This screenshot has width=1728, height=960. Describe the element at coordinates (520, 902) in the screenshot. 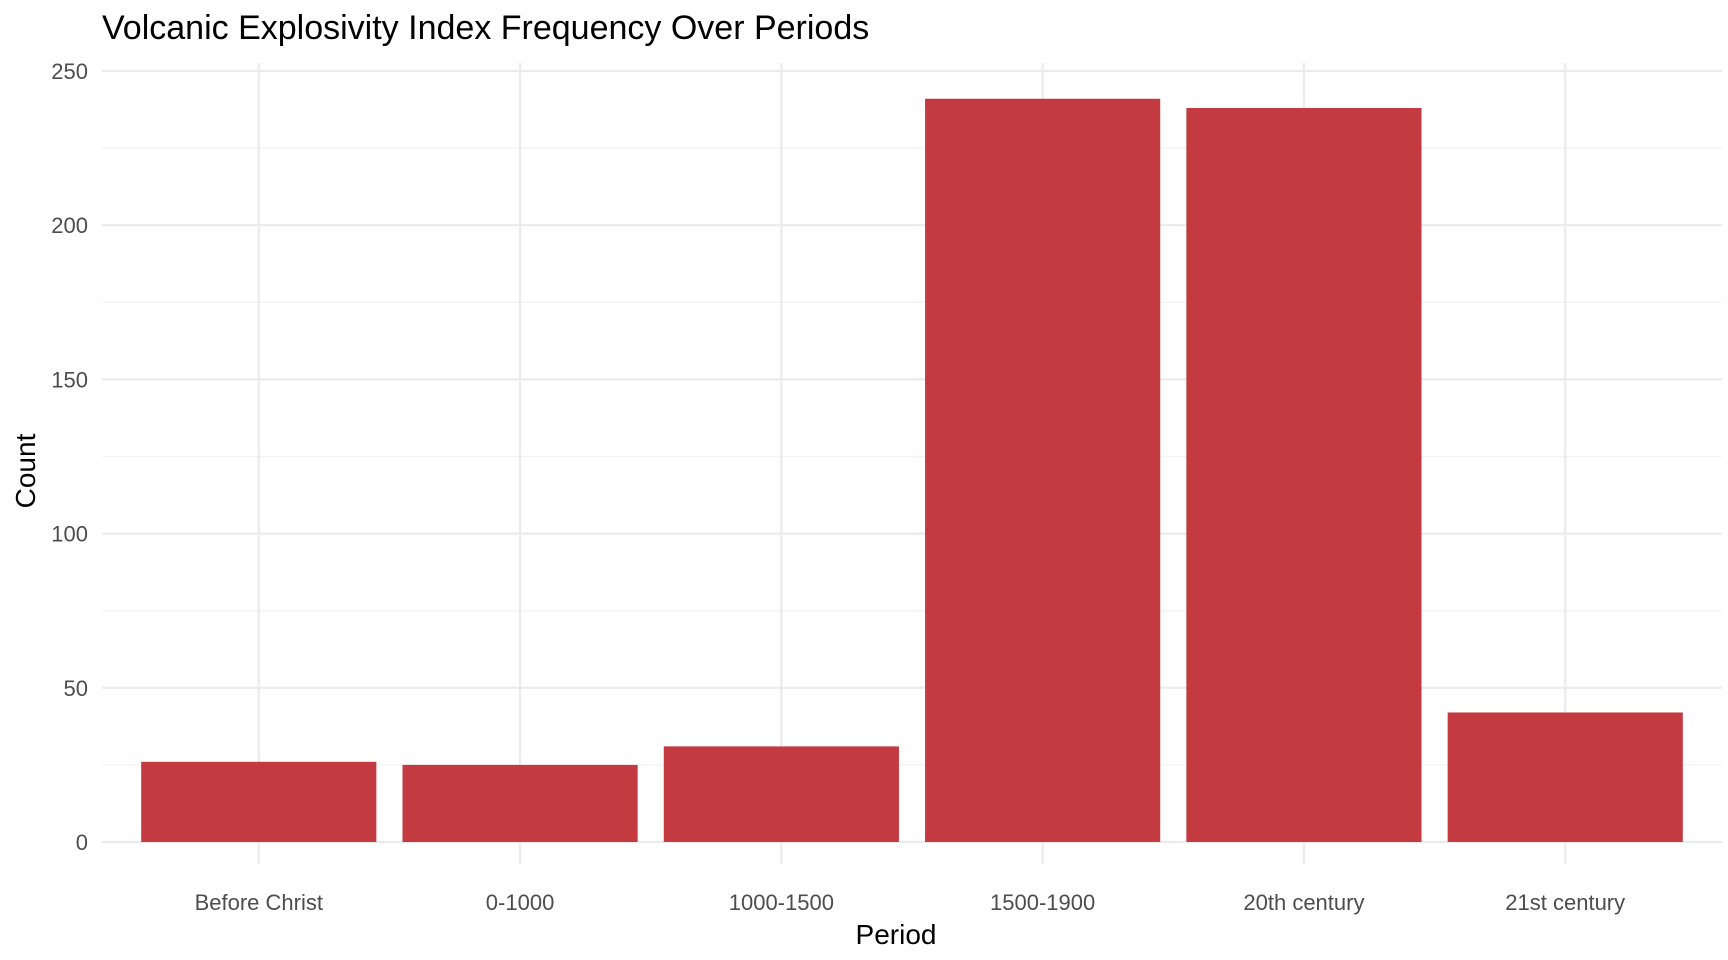

I see `x-tick-label: 0-1000` at that location.